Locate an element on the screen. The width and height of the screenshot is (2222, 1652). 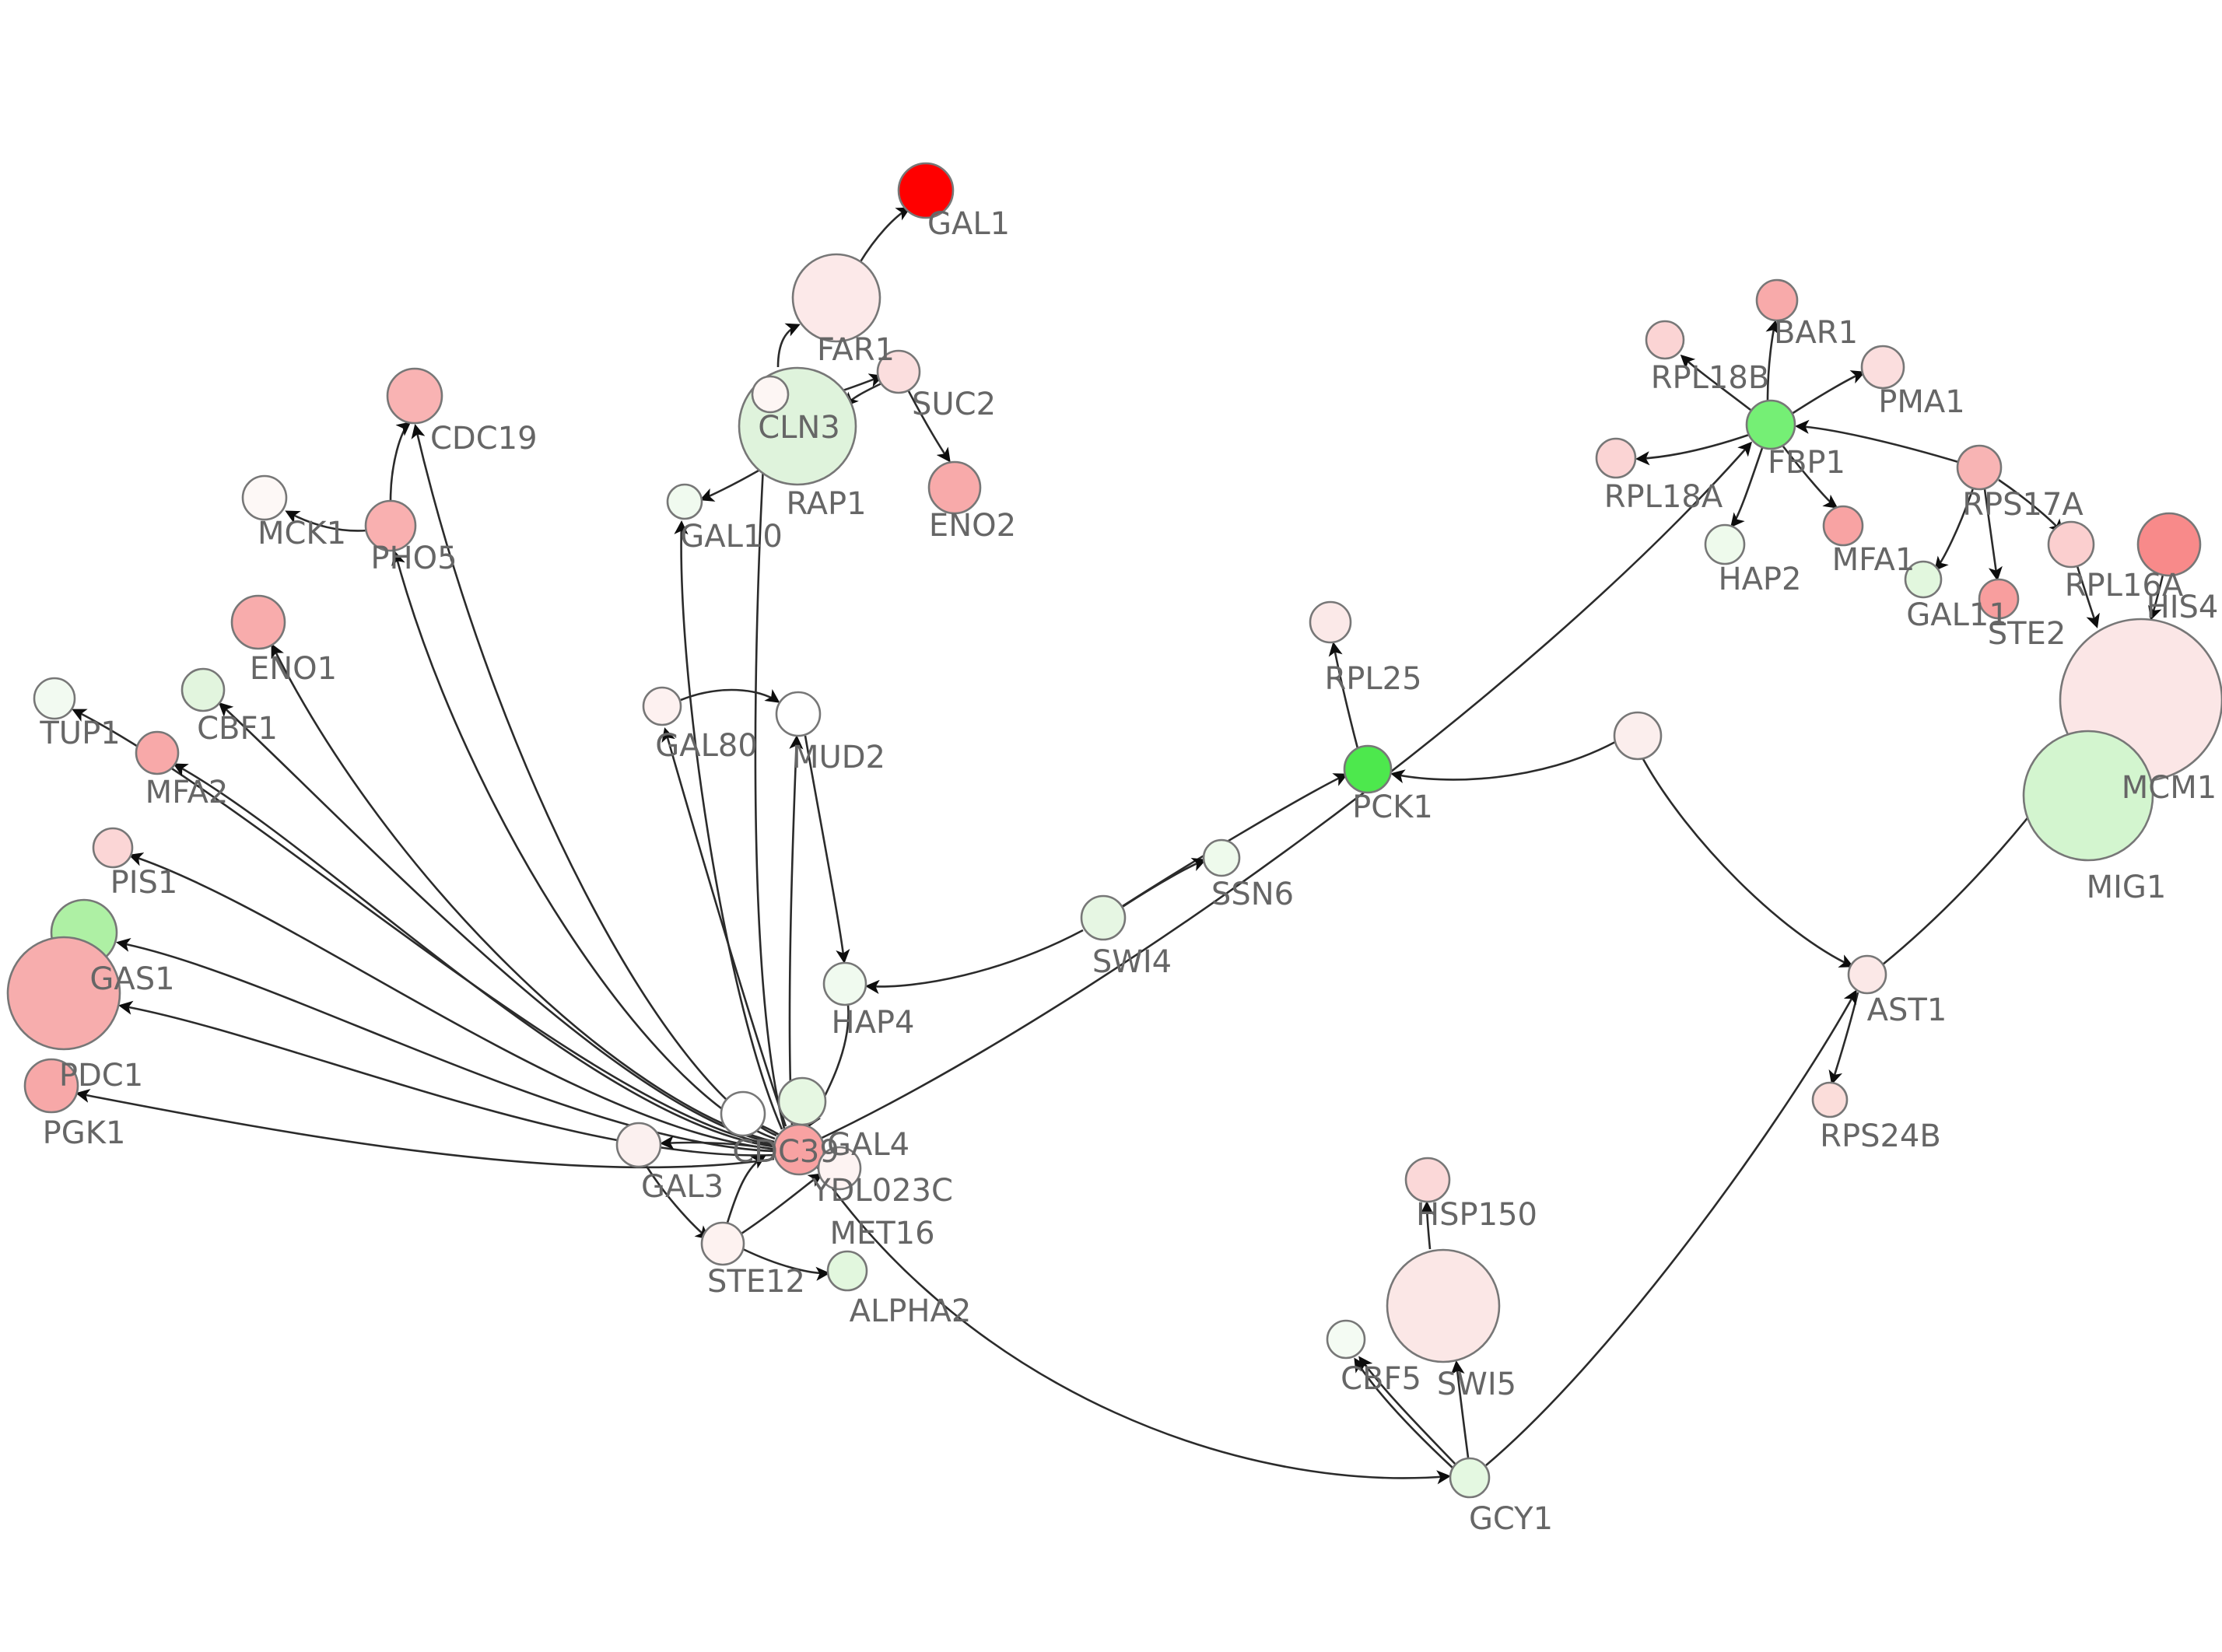
edge-node_a-to-pck1 is located at coordinates (1503, 762).